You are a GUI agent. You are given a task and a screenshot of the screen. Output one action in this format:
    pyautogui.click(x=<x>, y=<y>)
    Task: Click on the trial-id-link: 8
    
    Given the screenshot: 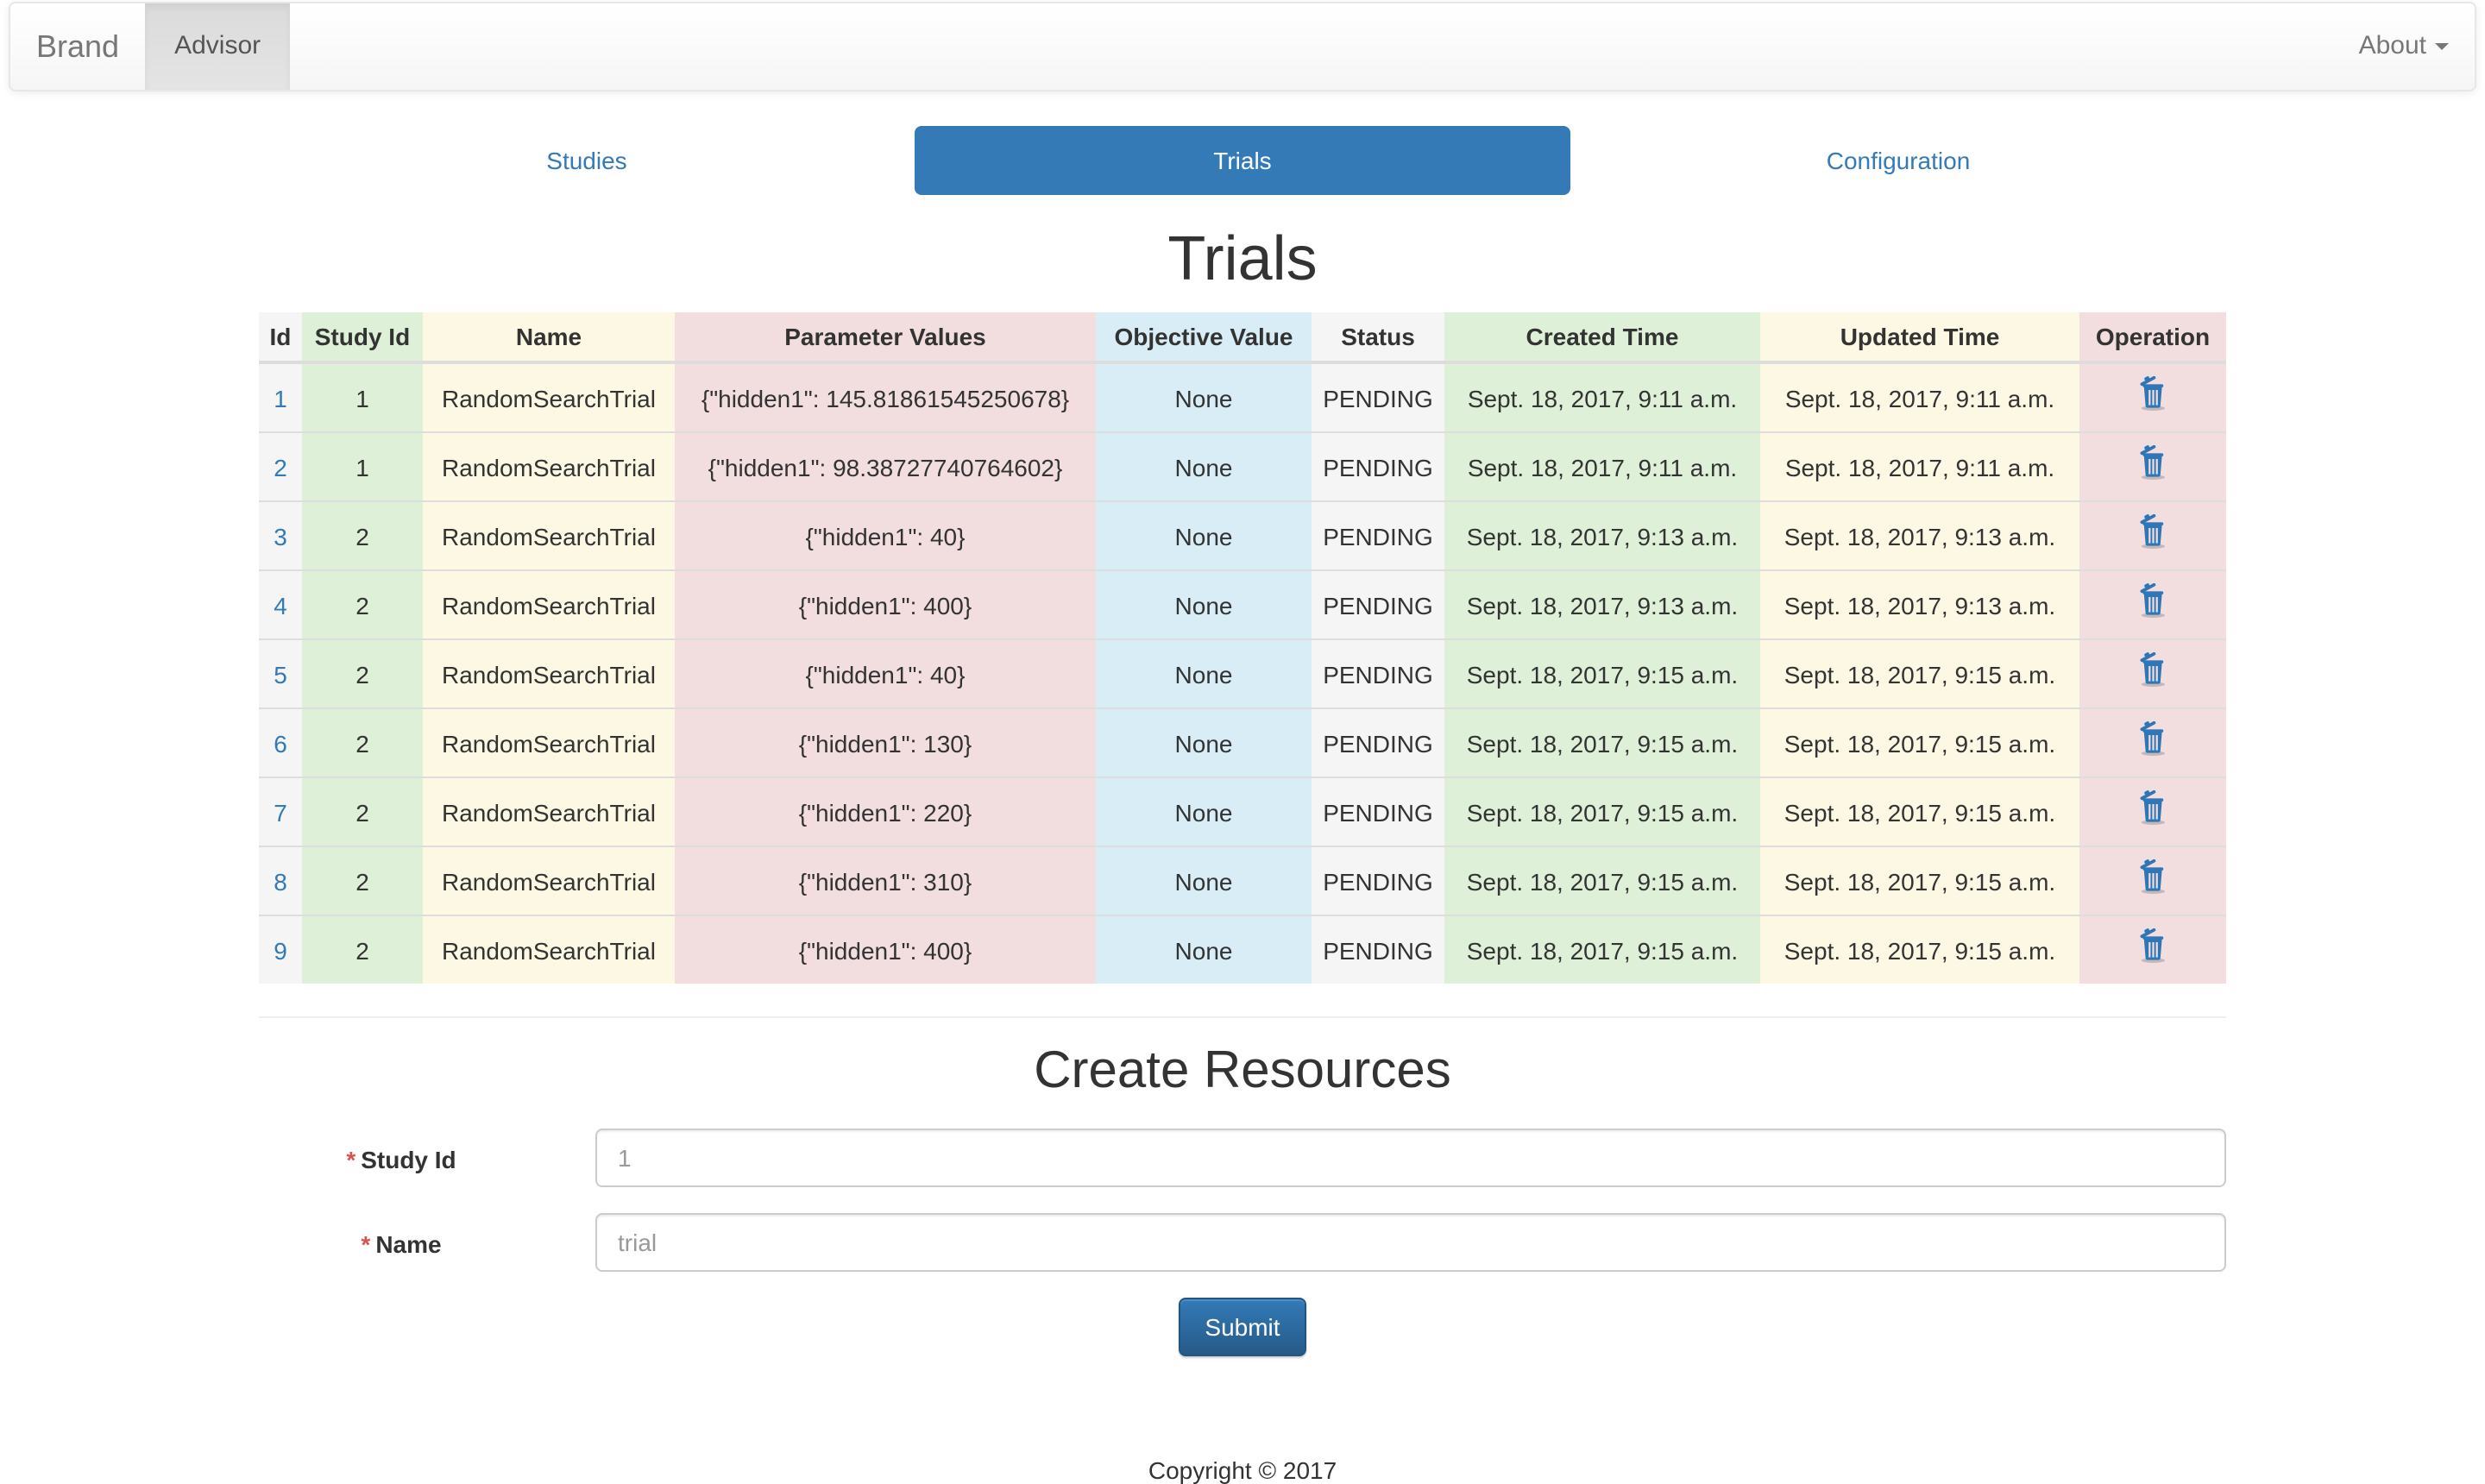 What is the action you would take?
    pyautogui.click(x=280, y=881)
    